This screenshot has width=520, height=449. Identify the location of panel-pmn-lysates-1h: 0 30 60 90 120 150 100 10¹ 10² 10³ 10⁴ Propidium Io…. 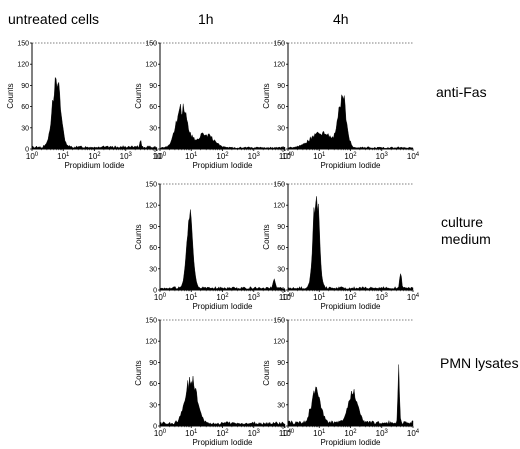
(213, 383).